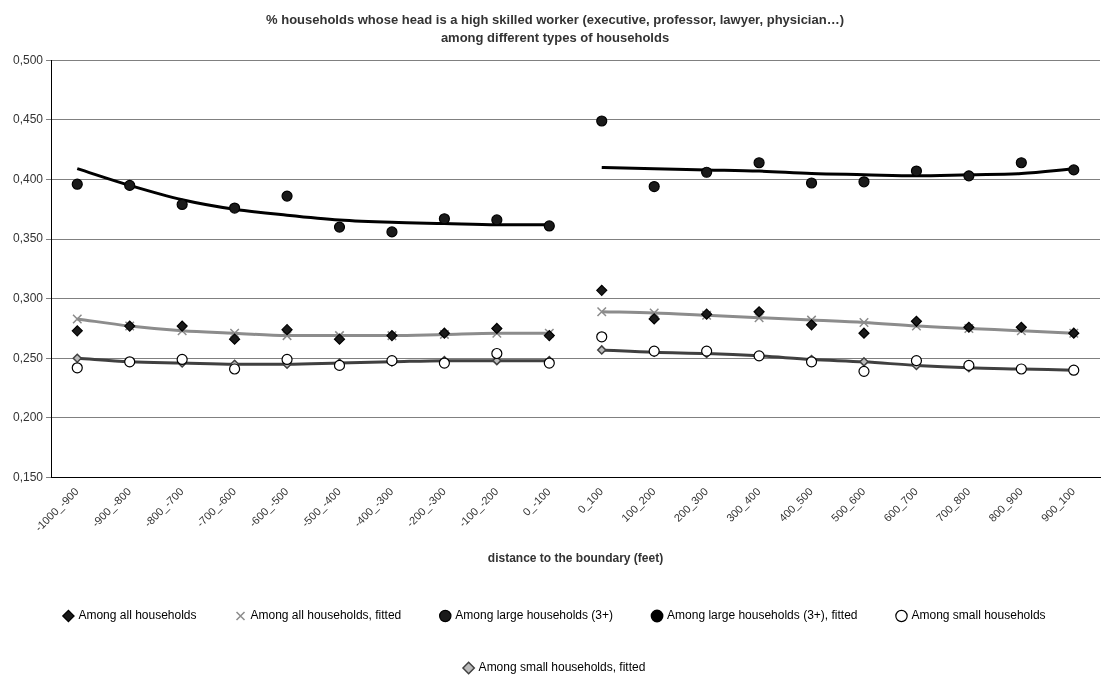 The image size is (1120, 689). I want to click on legend-label: Among large households (3+), so click(534, 615).